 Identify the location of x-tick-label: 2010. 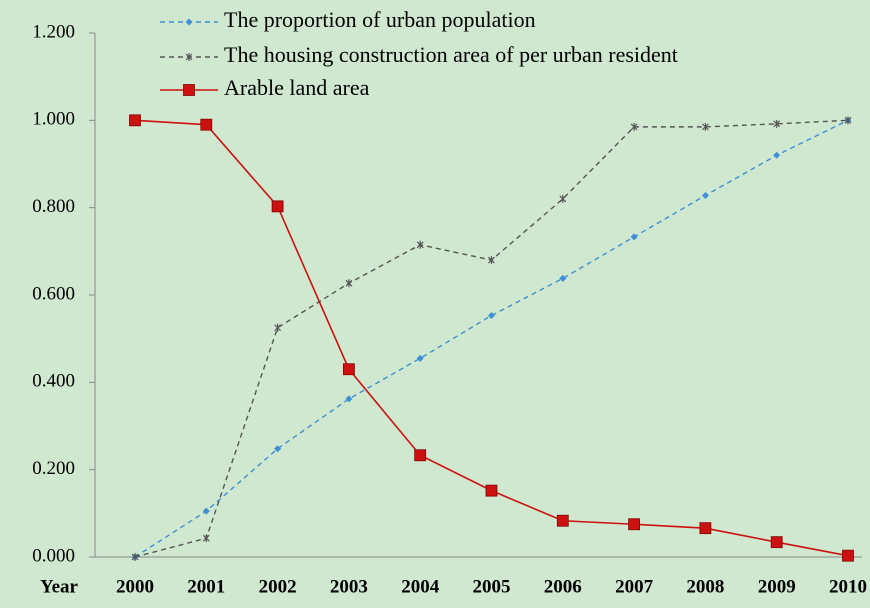
(848, 586).